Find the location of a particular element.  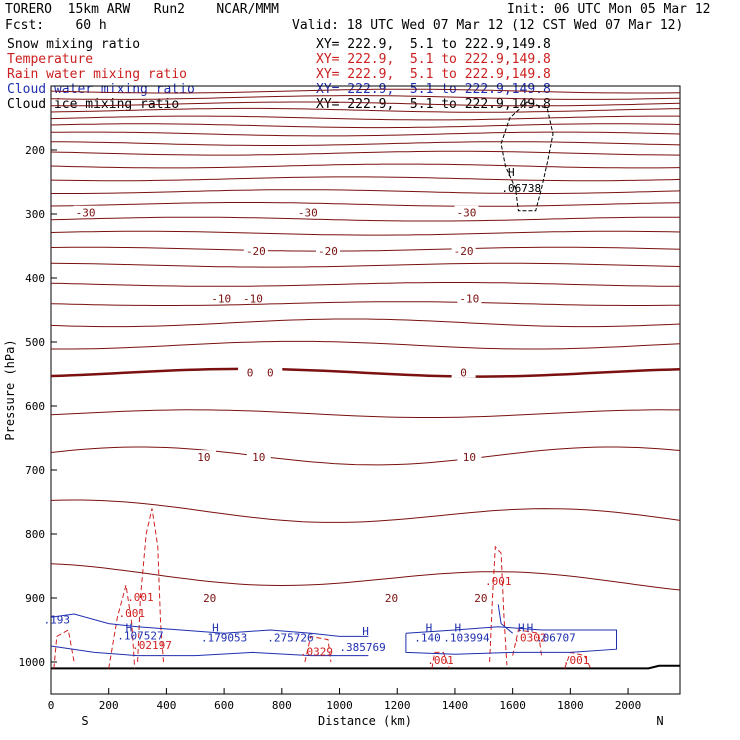

rain-label: .02197 is located at coordinates (152, 645).